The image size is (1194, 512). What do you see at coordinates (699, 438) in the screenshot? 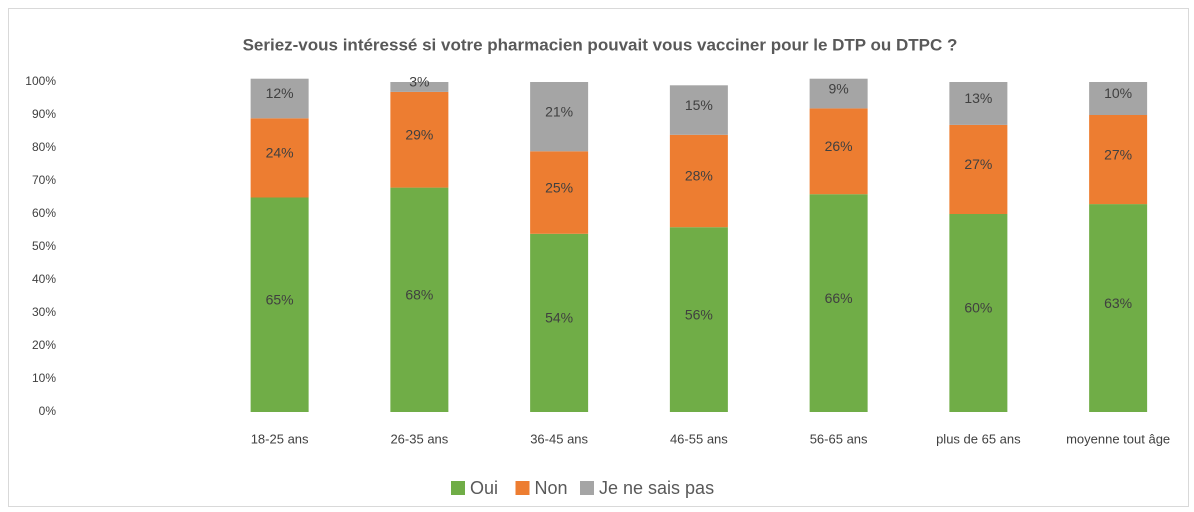
I see `x-tick-label: 46-55 ans` at bounding box center [699, 438].